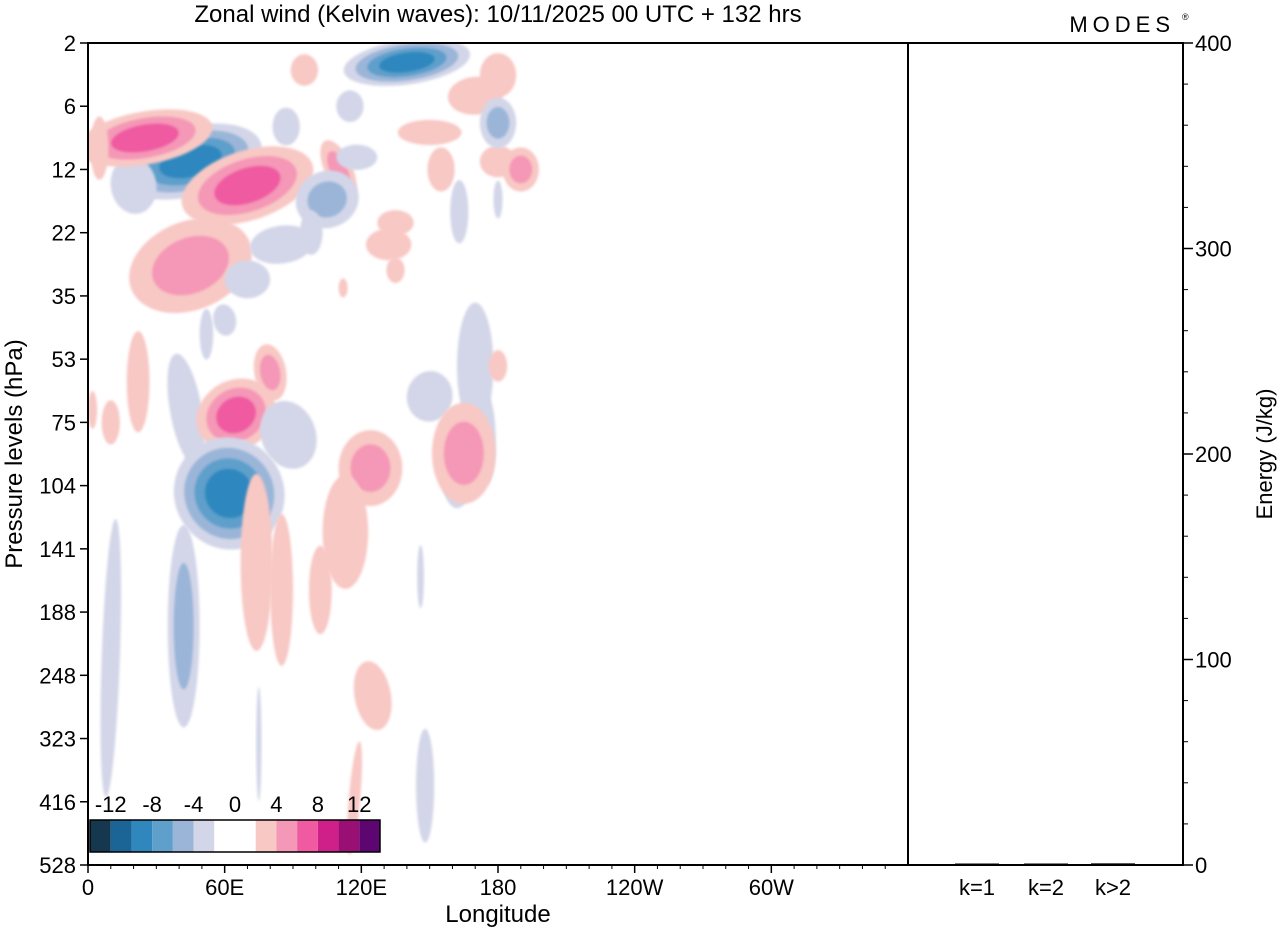 Image resolution: width=1280 pixels, height=930 pixels. What do you see at coordinates (57, 865) in the screenshot?
I see `y-tick-label: 528` at bounding box center [57, 865].